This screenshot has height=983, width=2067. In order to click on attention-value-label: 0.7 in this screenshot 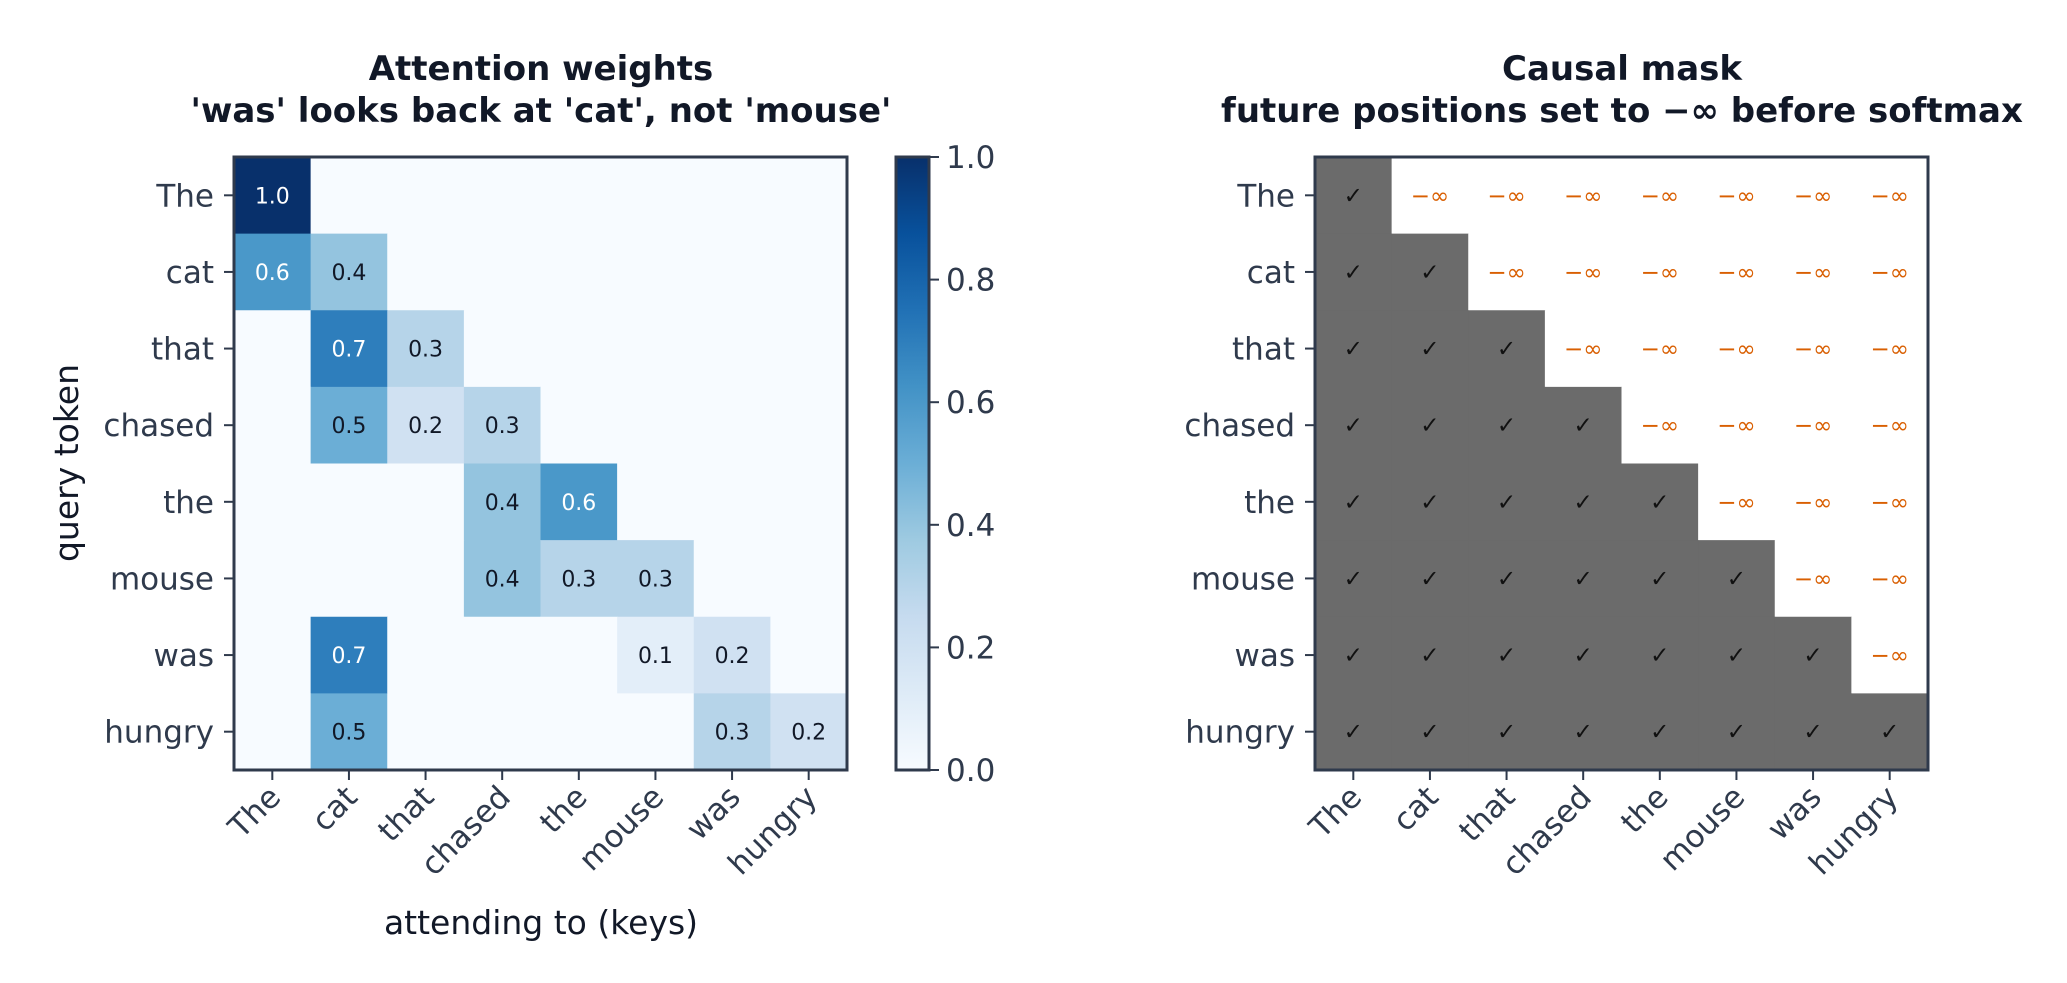, I will do `click(348, 656)`.